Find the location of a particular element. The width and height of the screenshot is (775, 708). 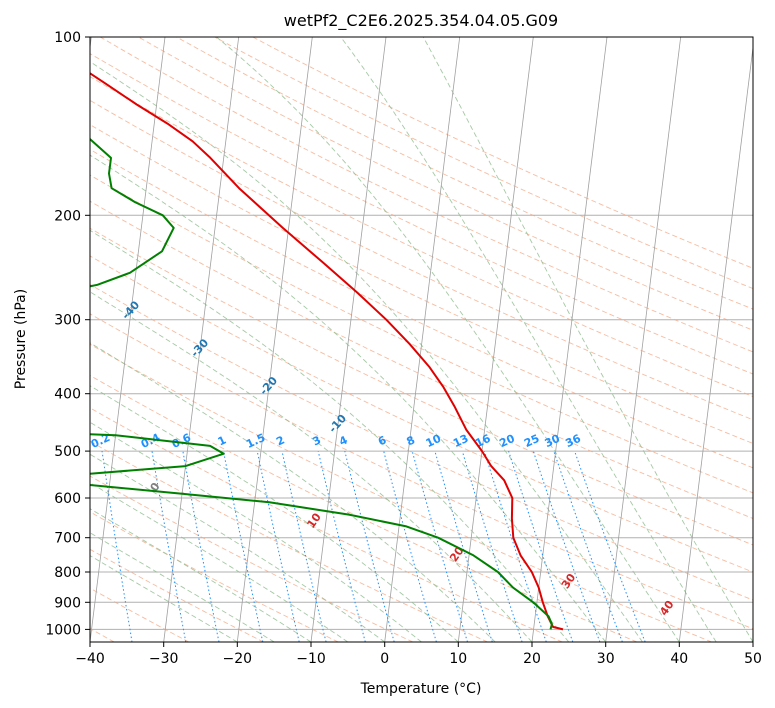

mixing-ratio-label: 30 is located at coordinates (553, 441).